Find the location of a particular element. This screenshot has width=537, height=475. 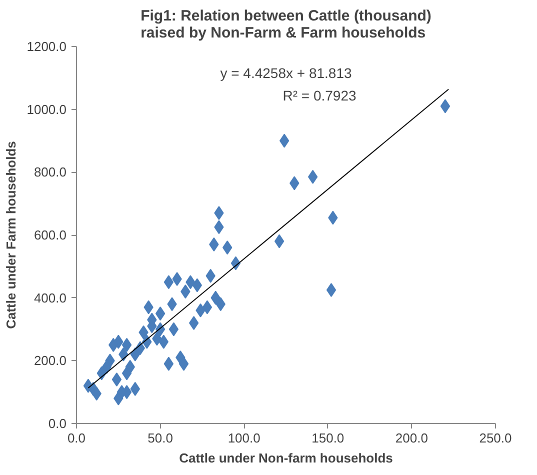

y-axis-title: Cattle under Farm households is located at coordinates (11, 235).